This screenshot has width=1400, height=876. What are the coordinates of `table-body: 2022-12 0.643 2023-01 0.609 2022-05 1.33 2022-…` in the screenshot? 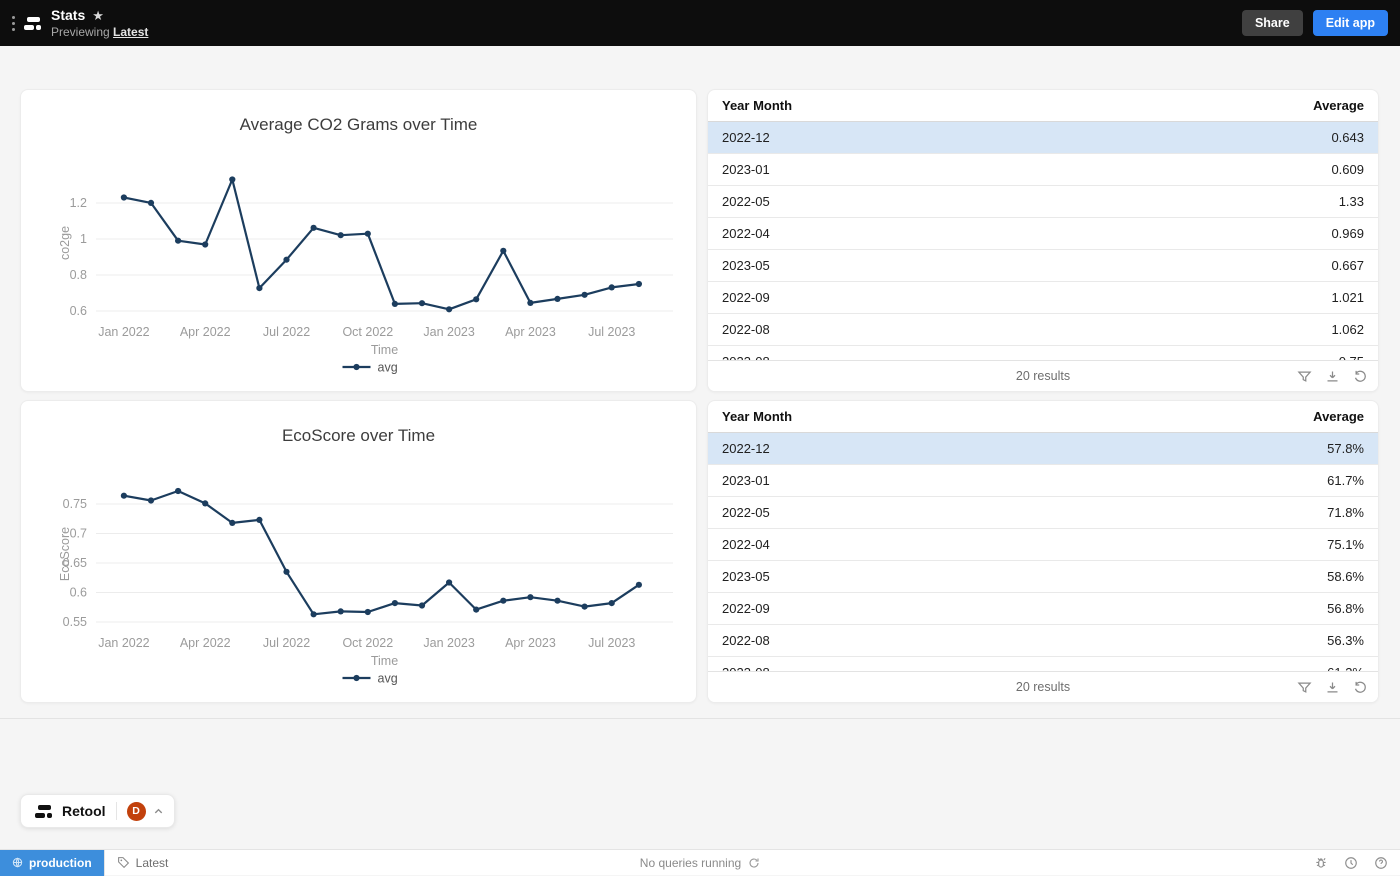 It's located at (1043, 242).